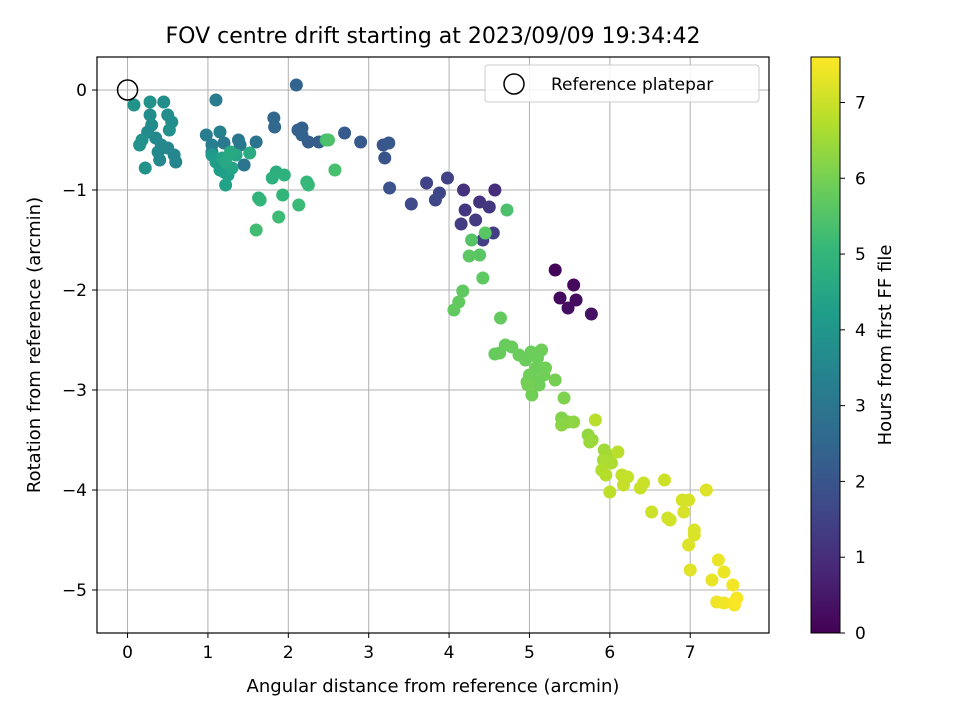  I want to click on colorbar-label: Hours from first FF file, so click(885, 345).